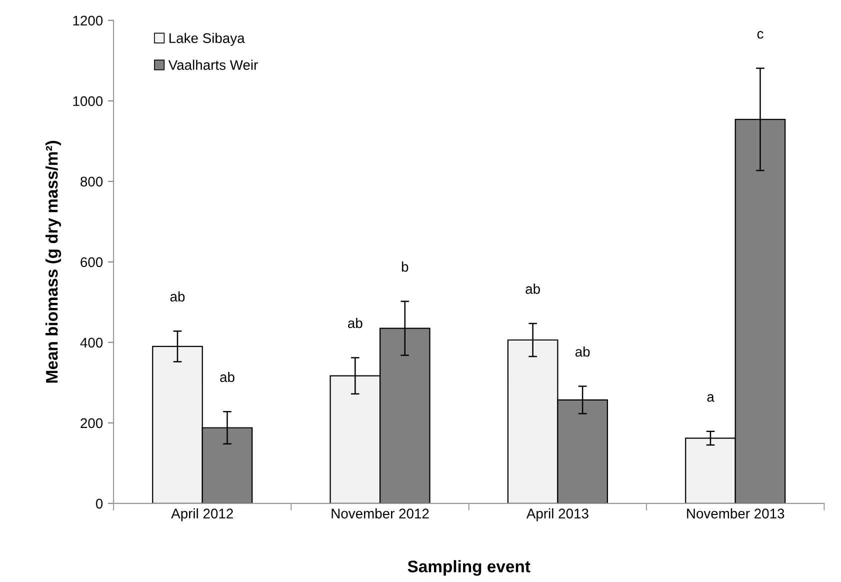  Describe the element at coordinates (760, 35) in the screenshot. I see `annotation: c` at that location.